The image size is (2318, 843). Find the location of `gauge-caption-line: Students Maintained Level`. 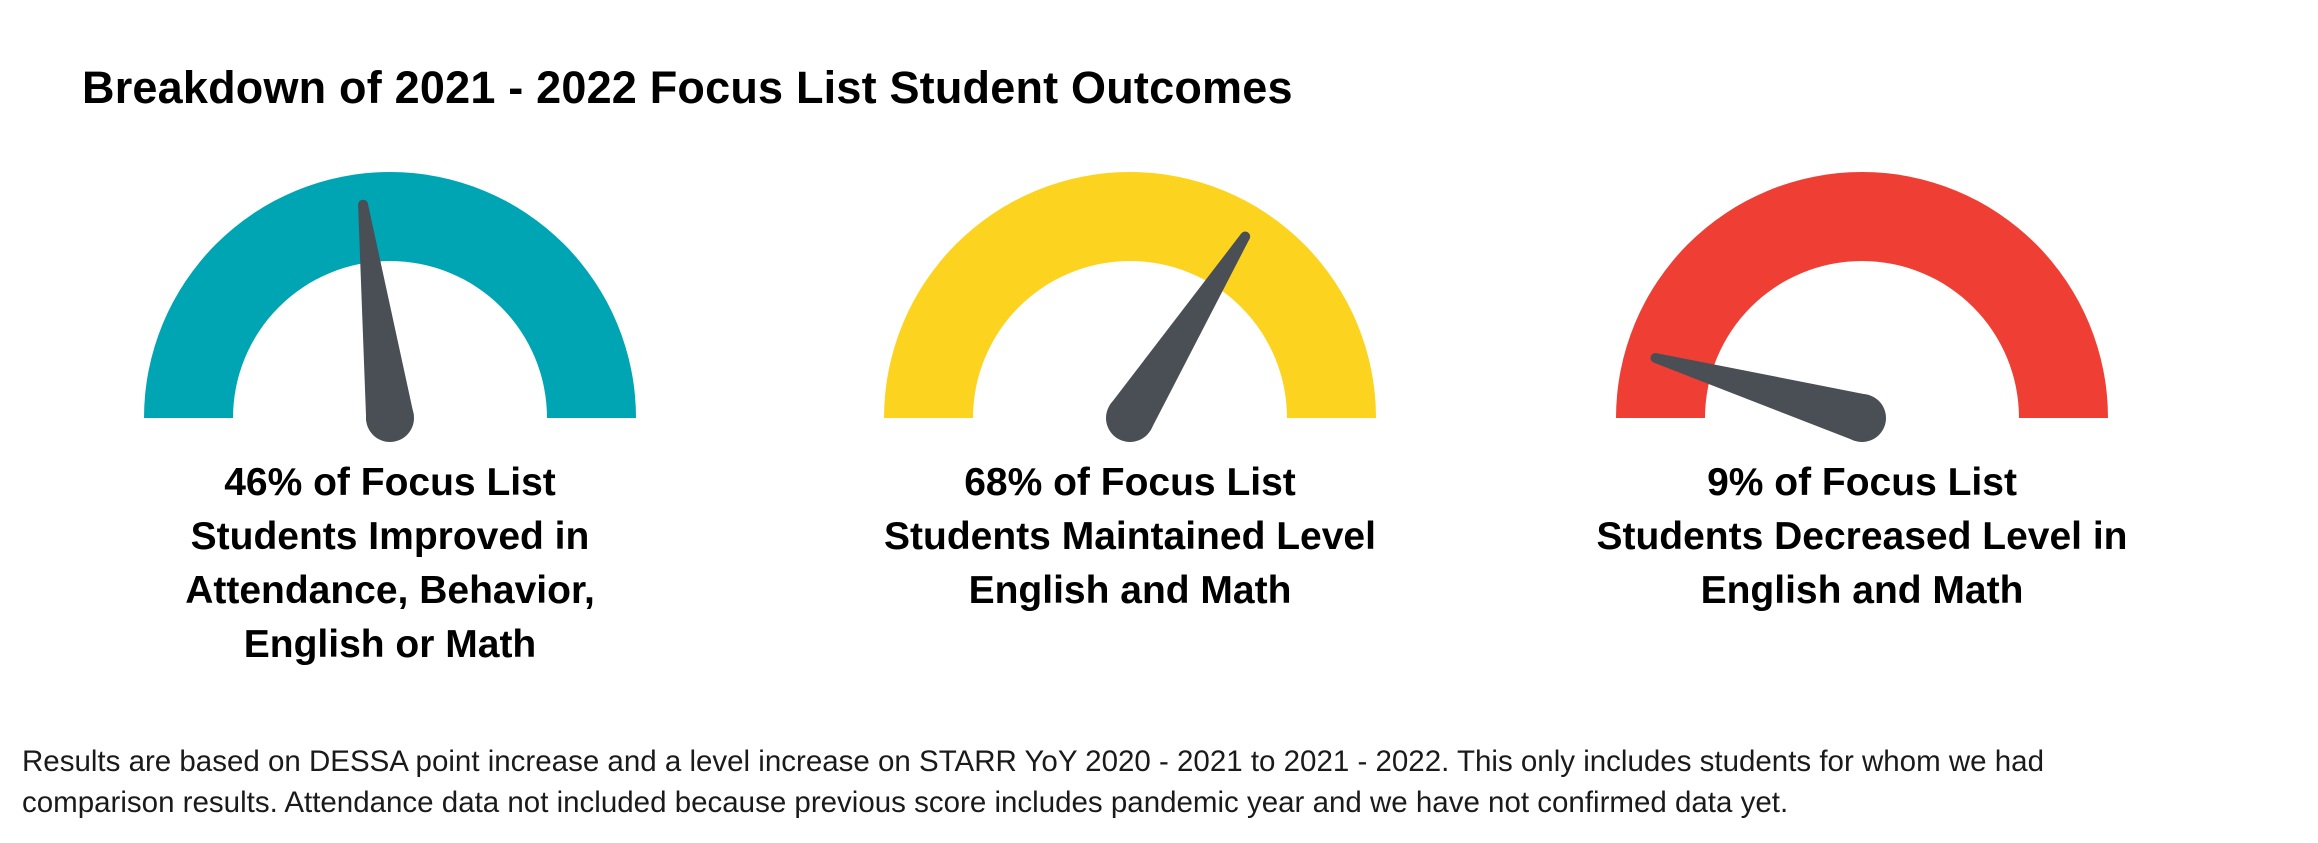

gauge-caption-line: Students Maintained Level is located at coordinates (1130, 536).